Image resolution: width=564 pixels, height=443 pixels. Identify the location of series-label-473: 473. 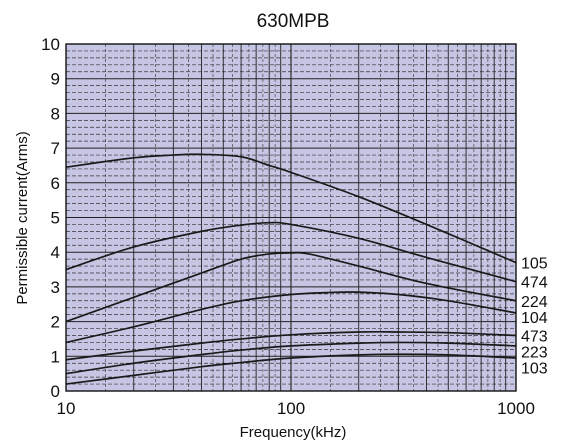
(534, 336).